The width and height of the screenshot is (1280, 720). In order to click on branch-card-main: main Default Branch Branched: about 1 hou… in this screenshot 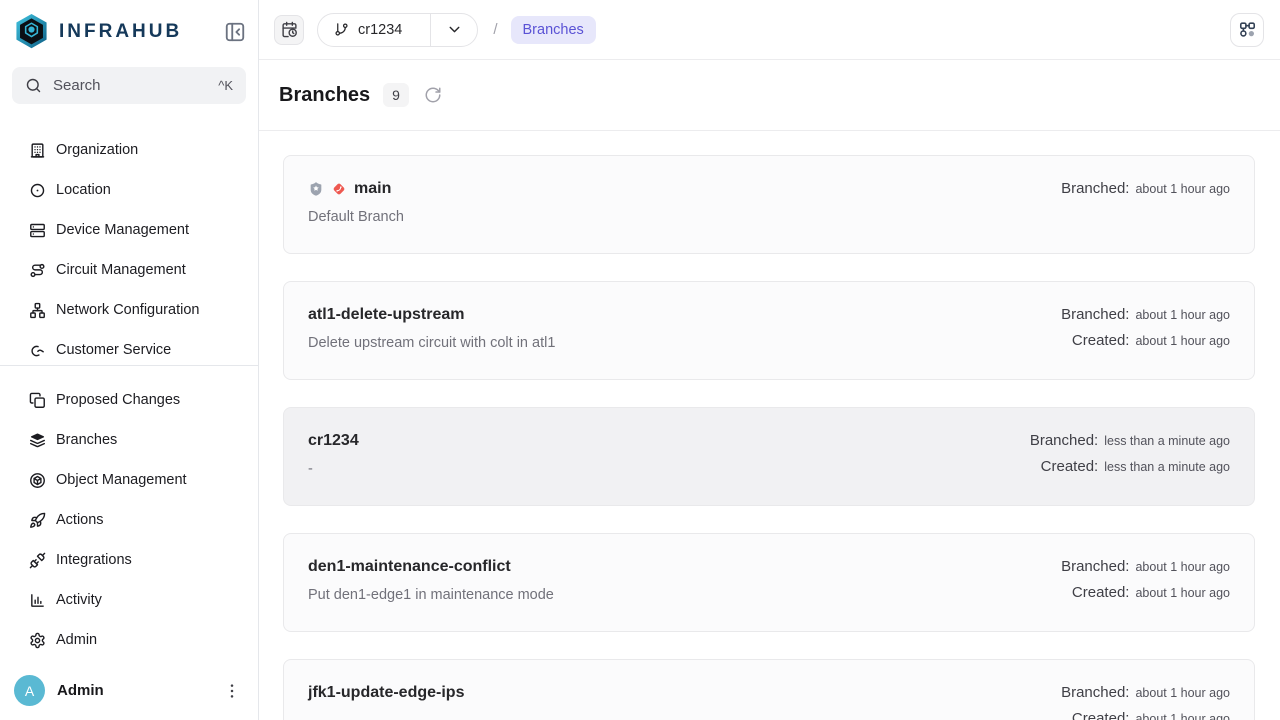, I will do `click(769, 204)`.